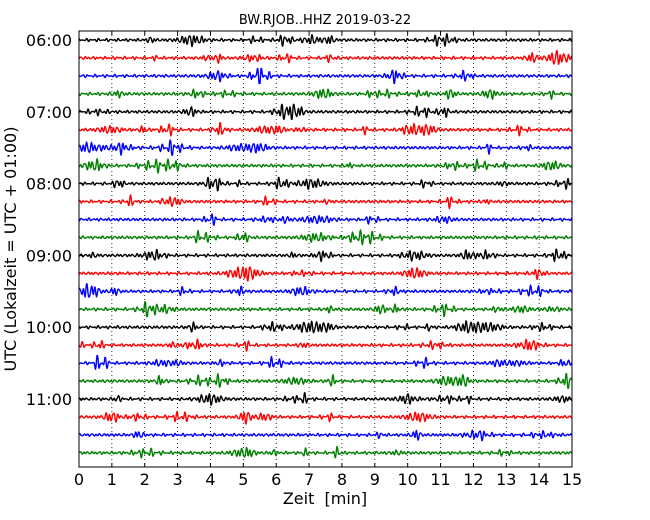 The image size is (650, 520). What do you see at coordinates (243, 479) in the screenshot?
I see `x-tick-label: 5` at bounding box center [243, 479].